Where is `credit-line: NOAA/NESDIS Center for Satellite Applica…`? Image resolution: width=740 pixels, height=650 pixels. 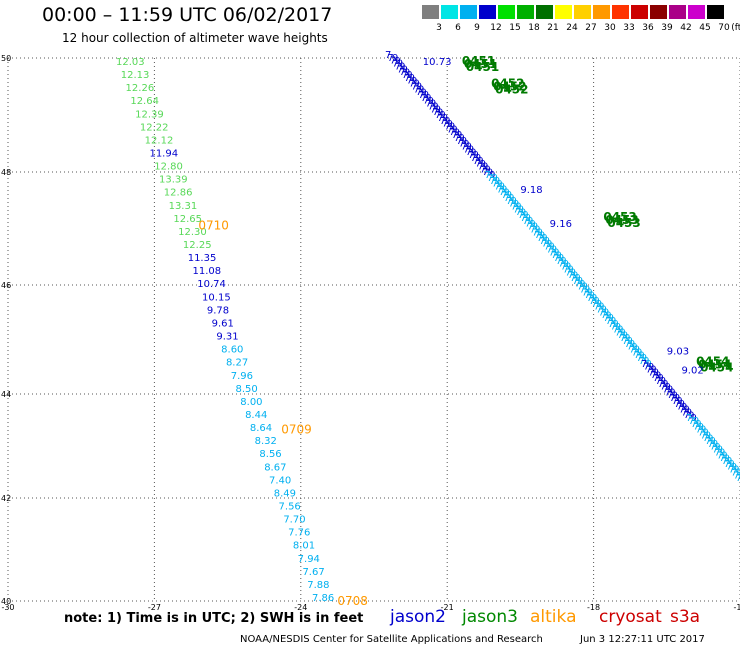
credit-line: NOAA/NESDIS Center for Satellite Applica… is located at coordinates (391, 639).